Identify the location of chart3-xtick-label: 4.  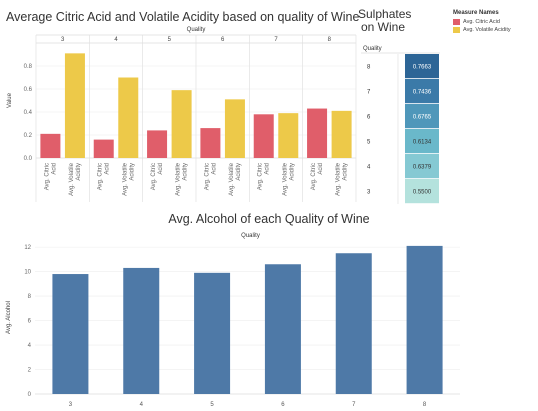
(142, 405).